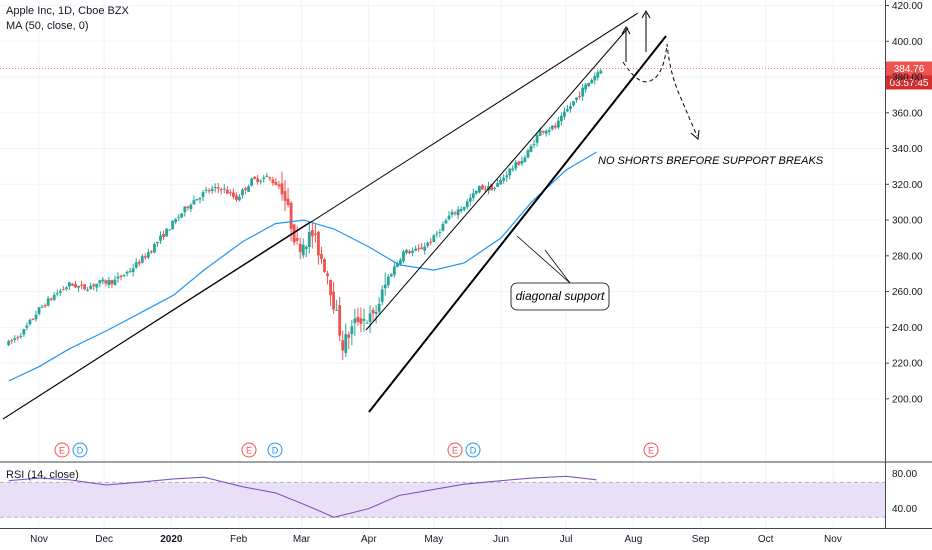 Image resolution: width=932 pixels, height=550 pixels. I want to click on support-callout-text: diagonal support, so click(560, 296).